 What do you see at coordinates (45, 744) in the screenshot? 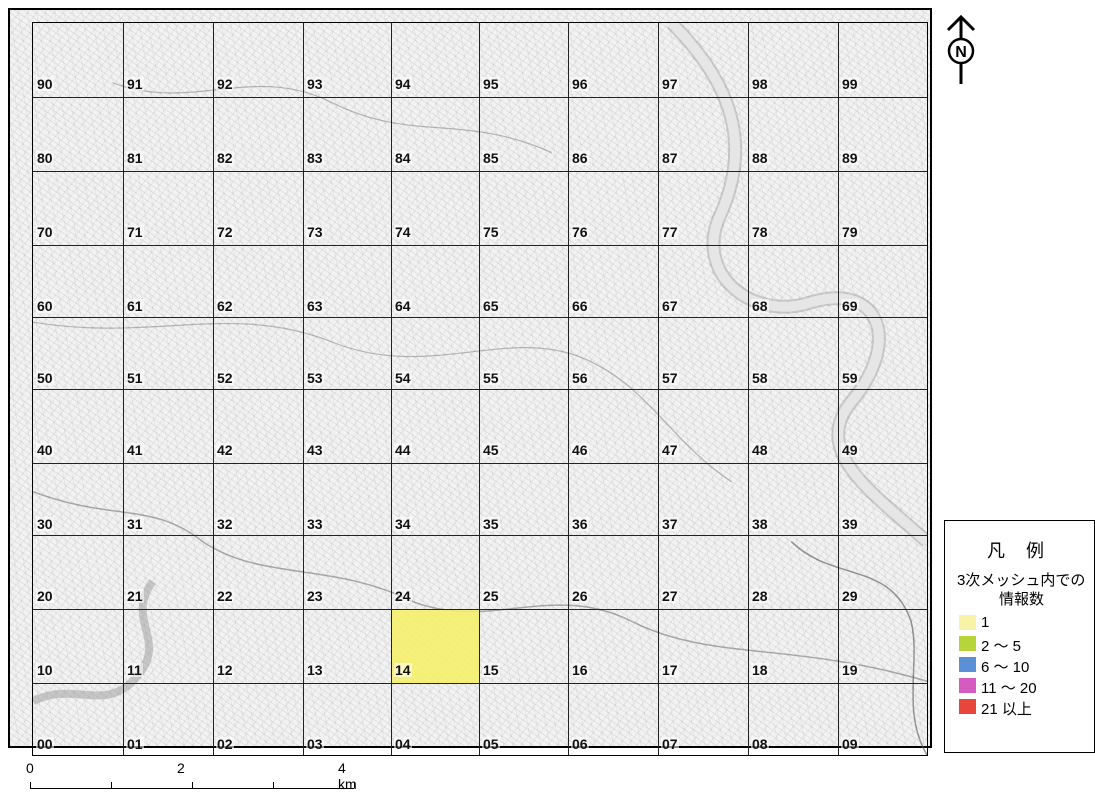
I see `mesh-cell-label: 00` at bounding box center [45, 744].